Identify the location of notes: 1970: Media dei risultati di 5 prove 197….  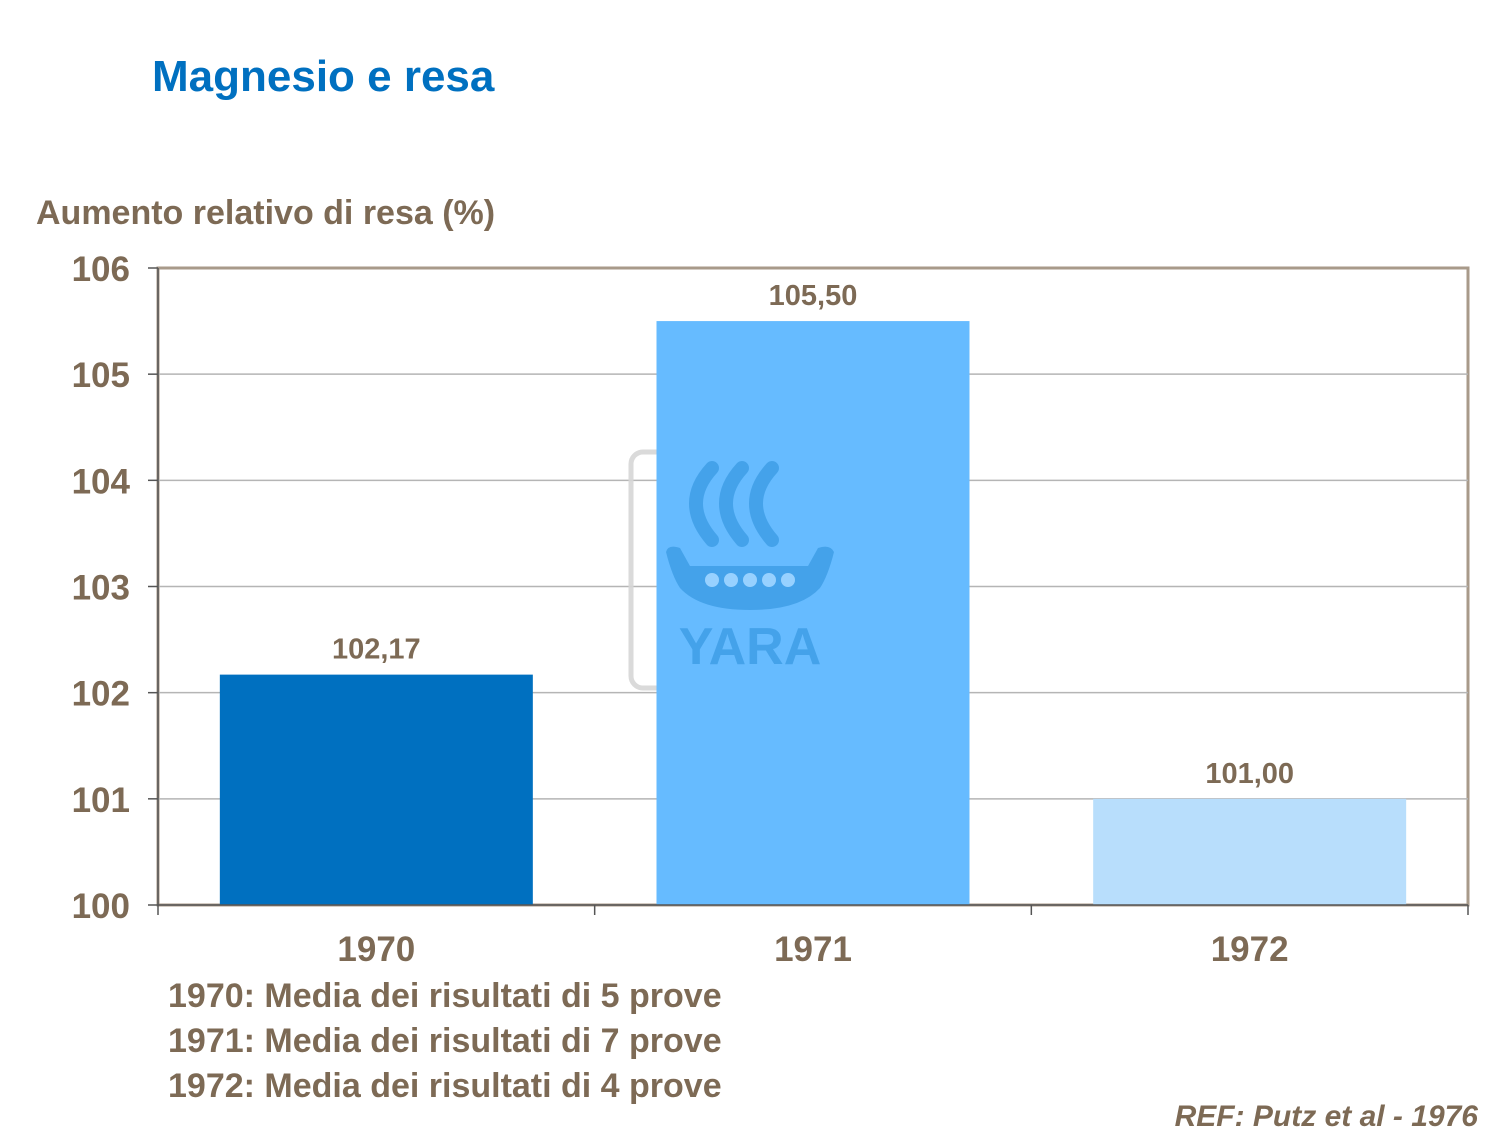
(445, 1041).